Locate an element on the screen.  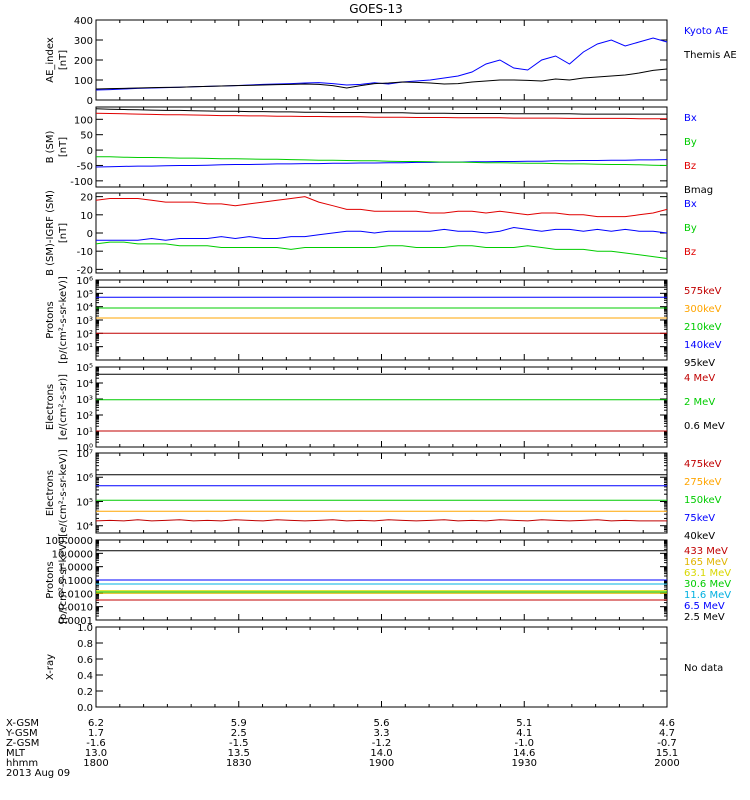
y-axis-unit: [e/(cm²-s-sr)] is located at coordinates (63, 407).